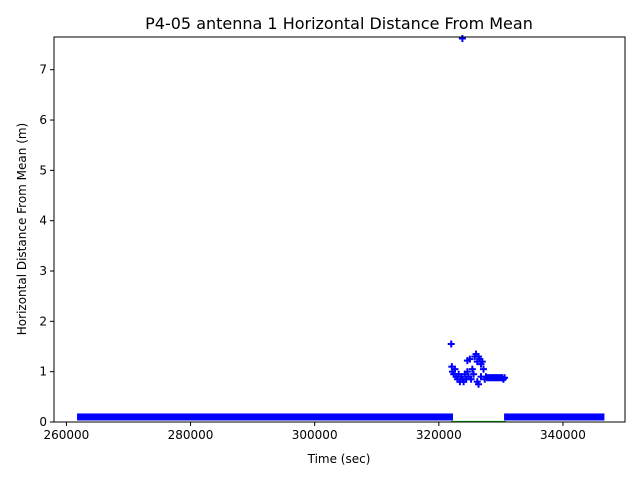 This screenshot has height=480, width=640. What do you see at coordinates (46, 246) in the screenshot?
I see `y-axis: 0 1 2 3 4 5 6 7` at bounding box center [46, 246].